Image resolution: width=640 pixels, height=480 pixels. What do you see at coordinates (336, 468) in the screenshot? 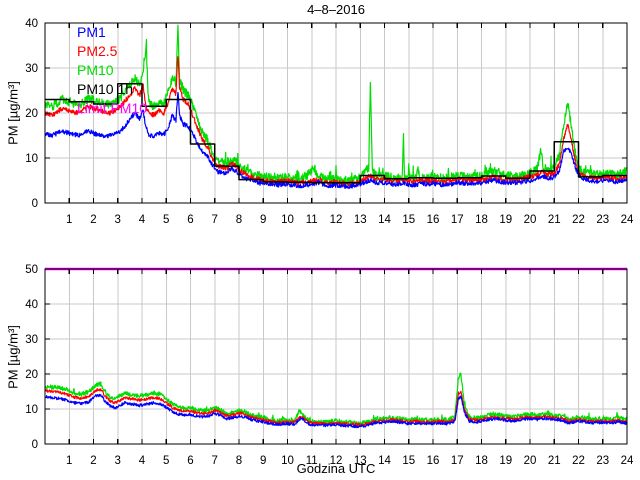
I see `x-axis-label: Godzina UTC` at bounding box center [336, 468].